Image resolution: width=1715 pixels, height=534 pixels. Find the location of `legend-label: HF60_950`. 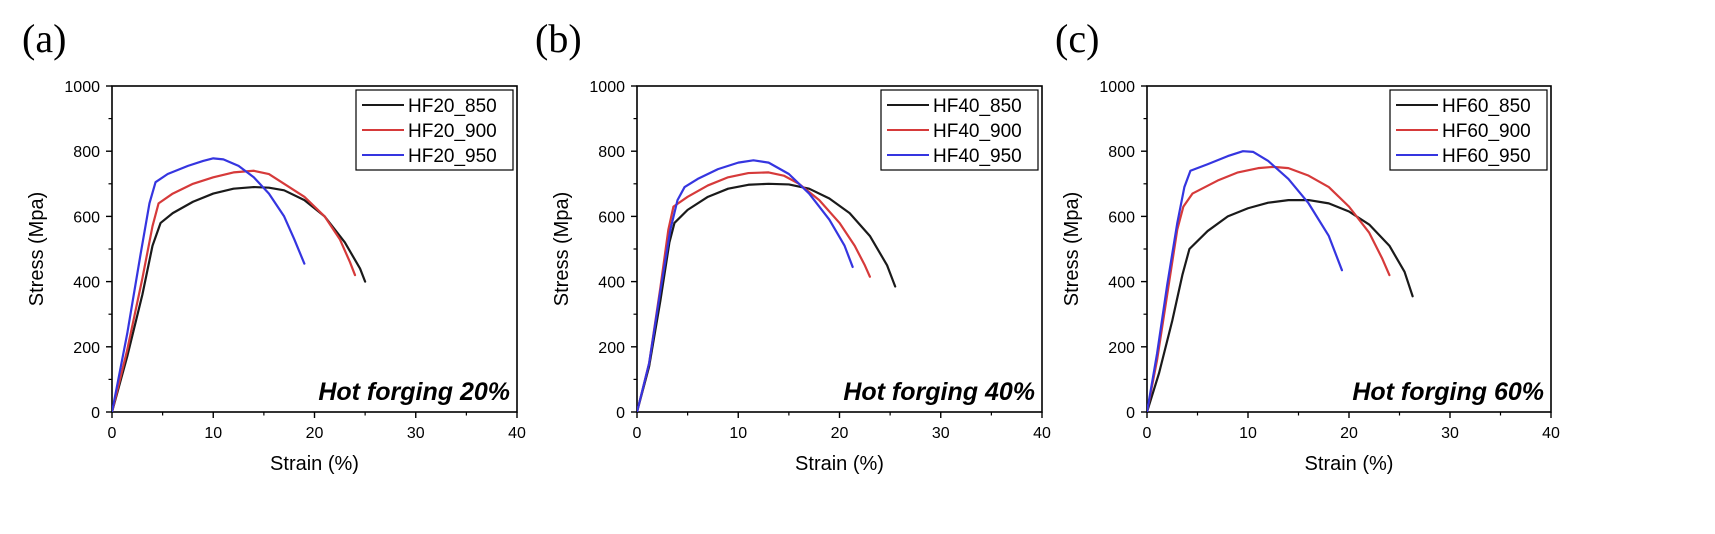

legend-label: HF60_950 is located at coordinates (1486, 156).